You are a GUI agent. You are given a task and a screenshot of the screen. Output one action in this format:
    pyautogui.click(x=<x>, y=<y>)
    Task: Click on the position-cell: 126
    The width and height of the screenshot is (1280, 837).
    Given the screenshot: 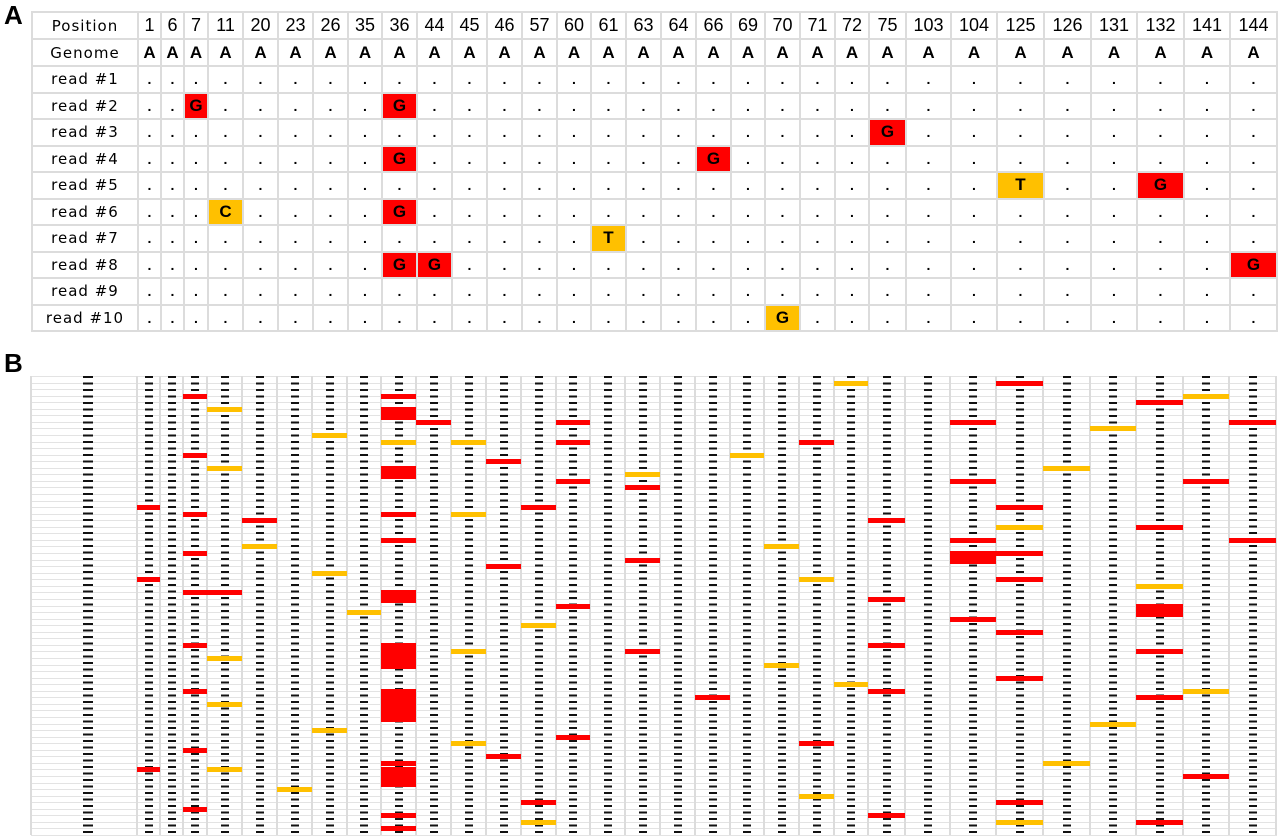 What is the action you would take?
    pyautogui.click(x=1067, y=25)
    